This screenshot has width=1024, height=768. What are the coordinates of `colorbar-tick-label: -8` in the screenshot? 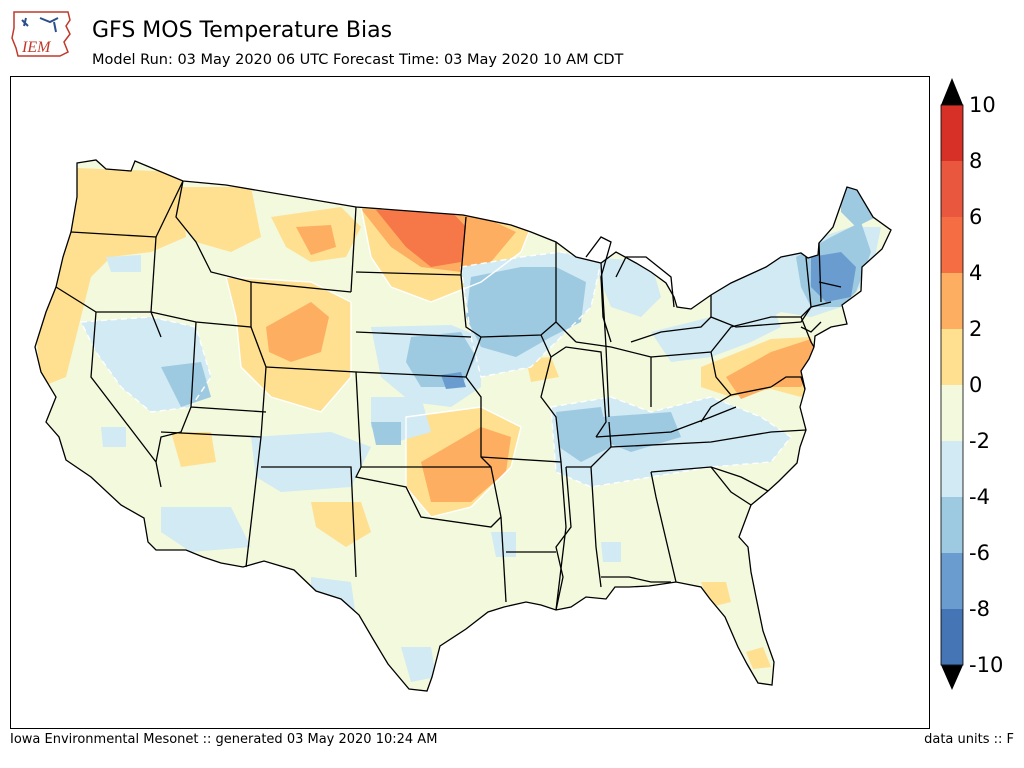 It's located at (979, 609).